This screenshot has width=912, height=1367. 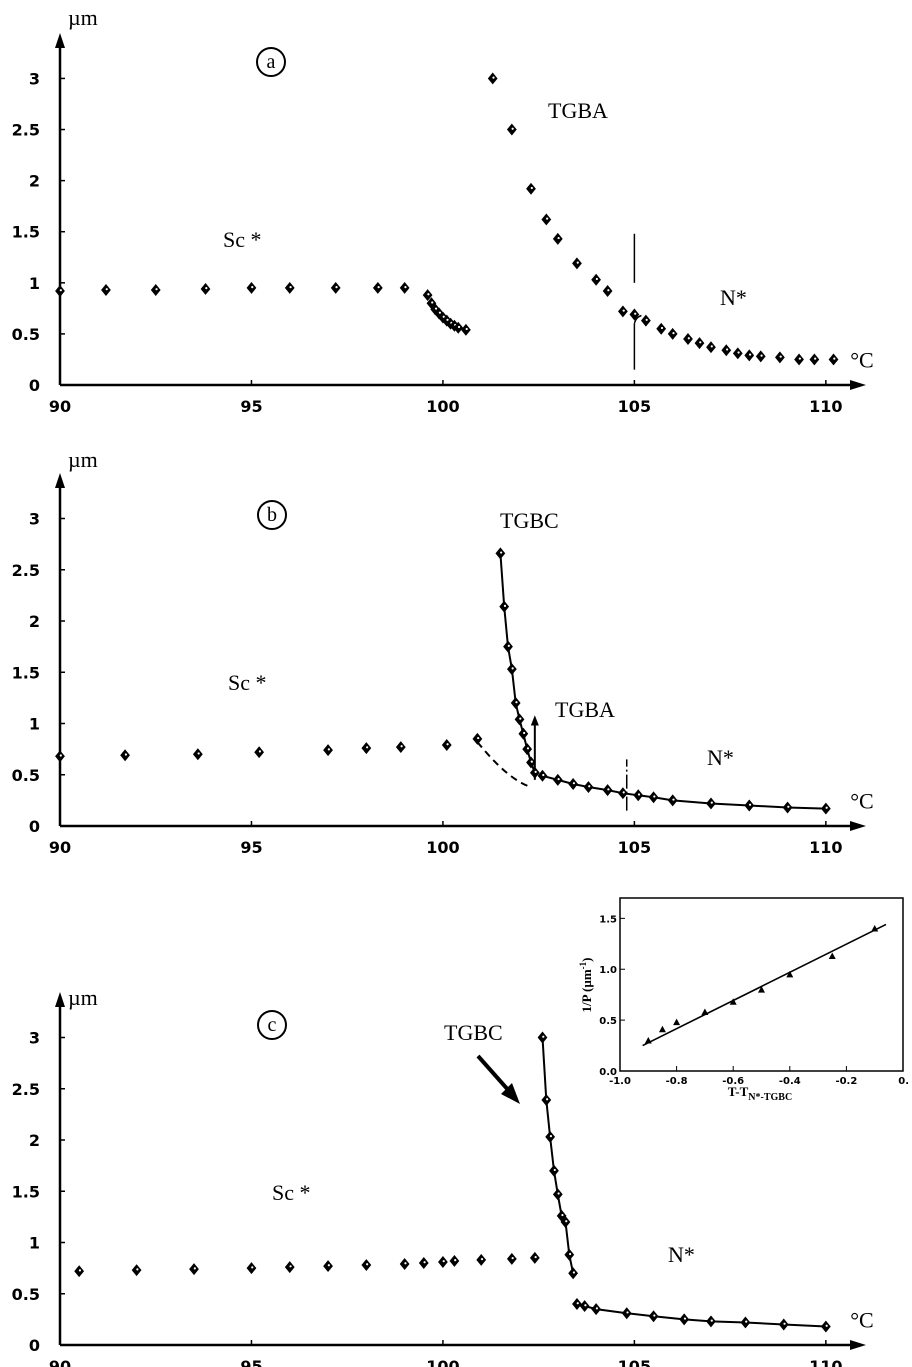 I want to click on y-tick-label: 0, so click(x=34, y=1345).